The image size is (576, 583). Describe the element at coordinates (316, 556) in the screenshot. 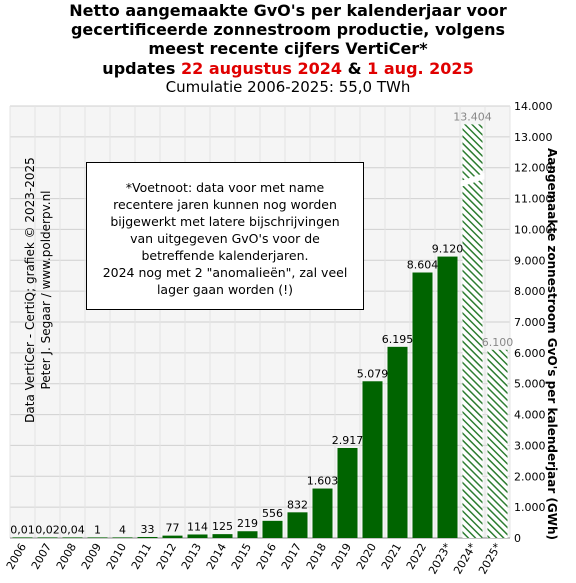

I see `x-tick-label: 2018` at that location.